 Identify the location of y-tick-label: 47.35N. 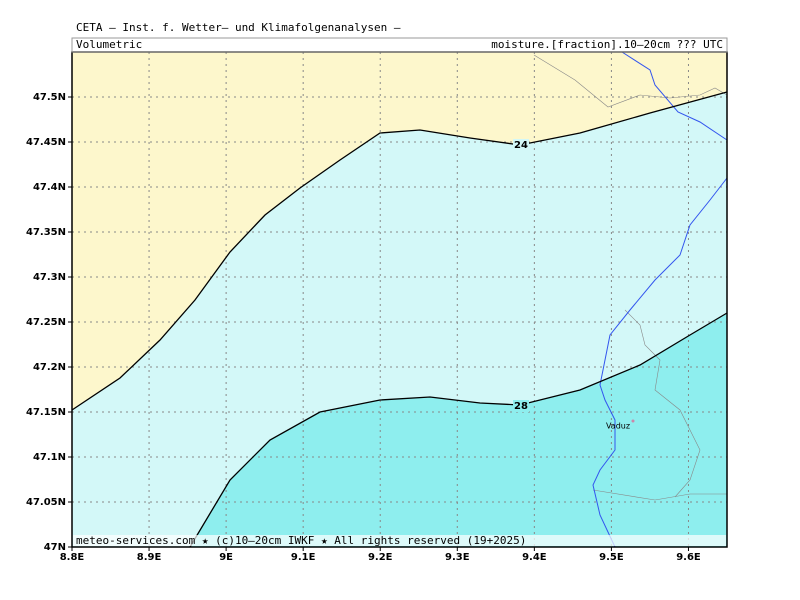
(46, 232).